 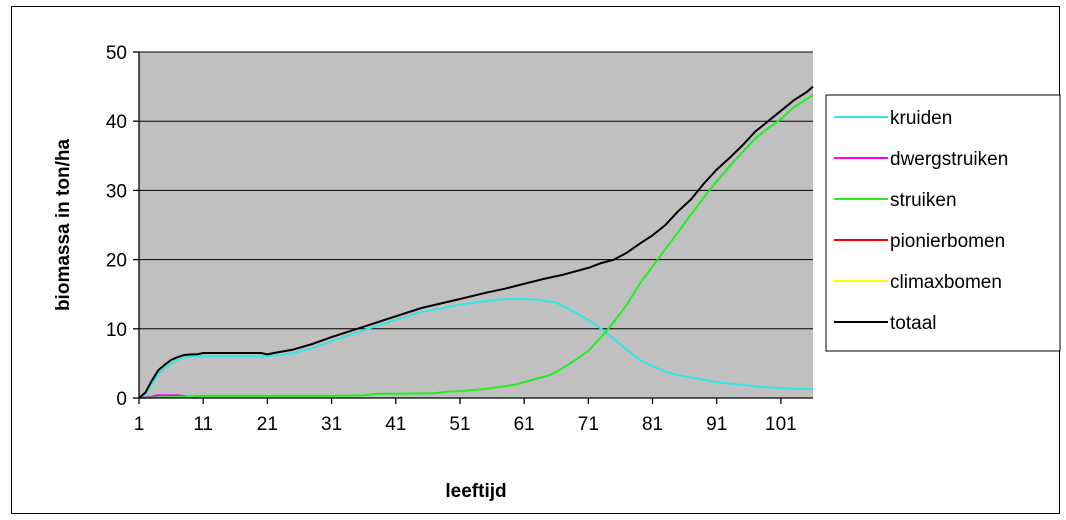 What do you see at coordinates (588, 424) in the screenshot?
I see `x-tick-label: 71` at bounding box center [588, 424].